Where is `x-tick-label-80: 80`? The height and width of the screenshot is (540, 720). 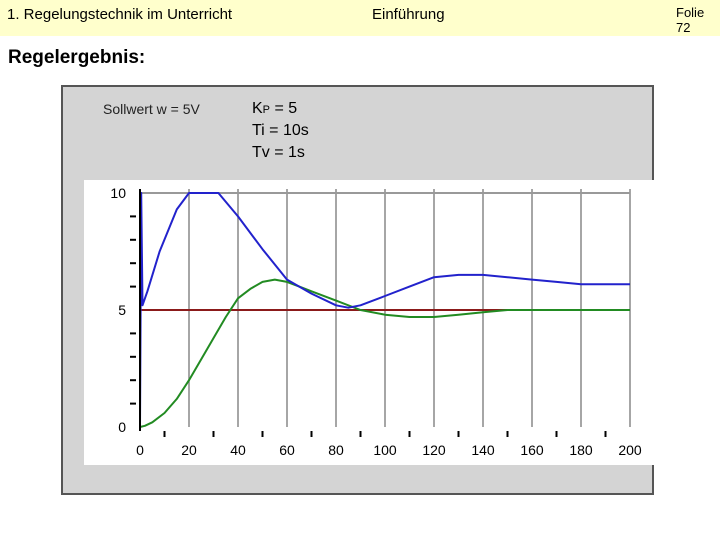
x-tick-label-80: 80 is located at coordinates (336, 450).